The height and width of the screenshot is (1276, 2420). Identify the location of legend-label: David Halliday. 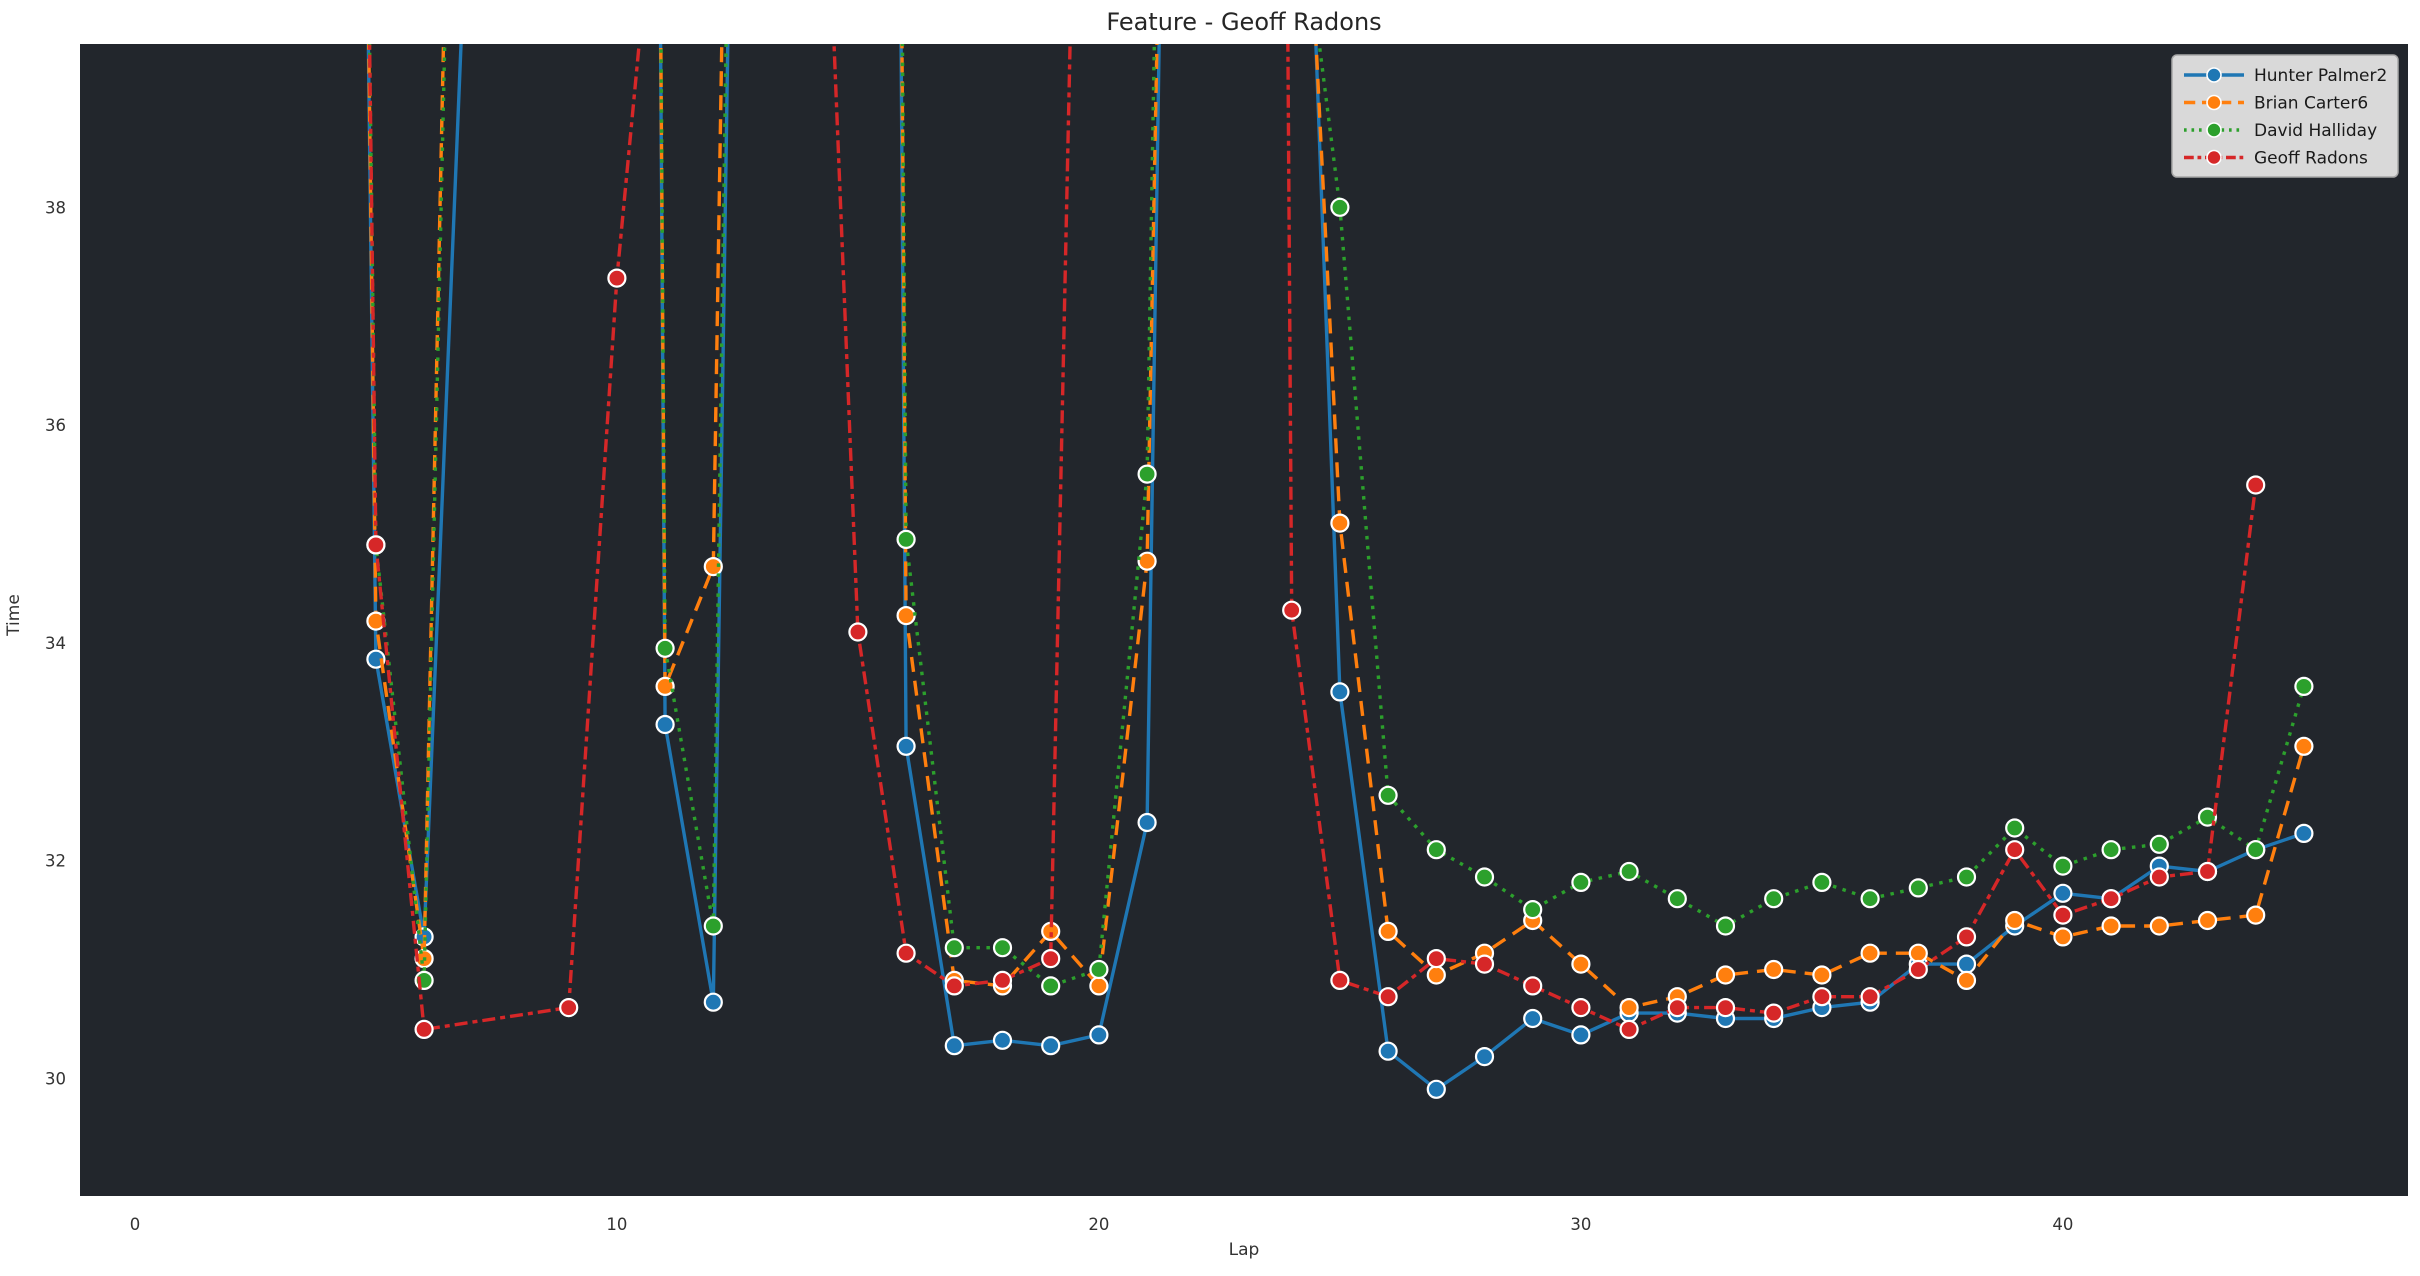
(2315, 131).